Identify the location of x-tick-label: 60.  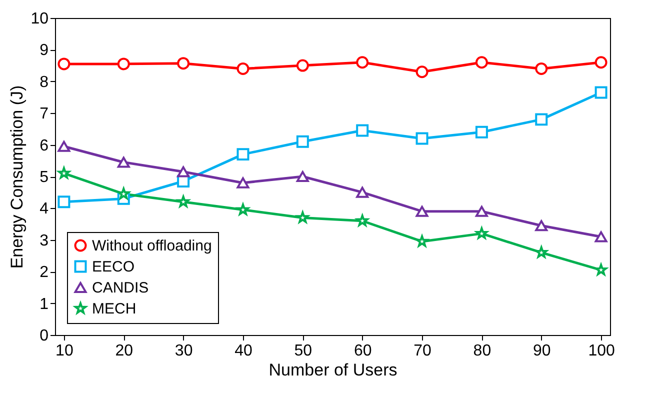
(363, 351).